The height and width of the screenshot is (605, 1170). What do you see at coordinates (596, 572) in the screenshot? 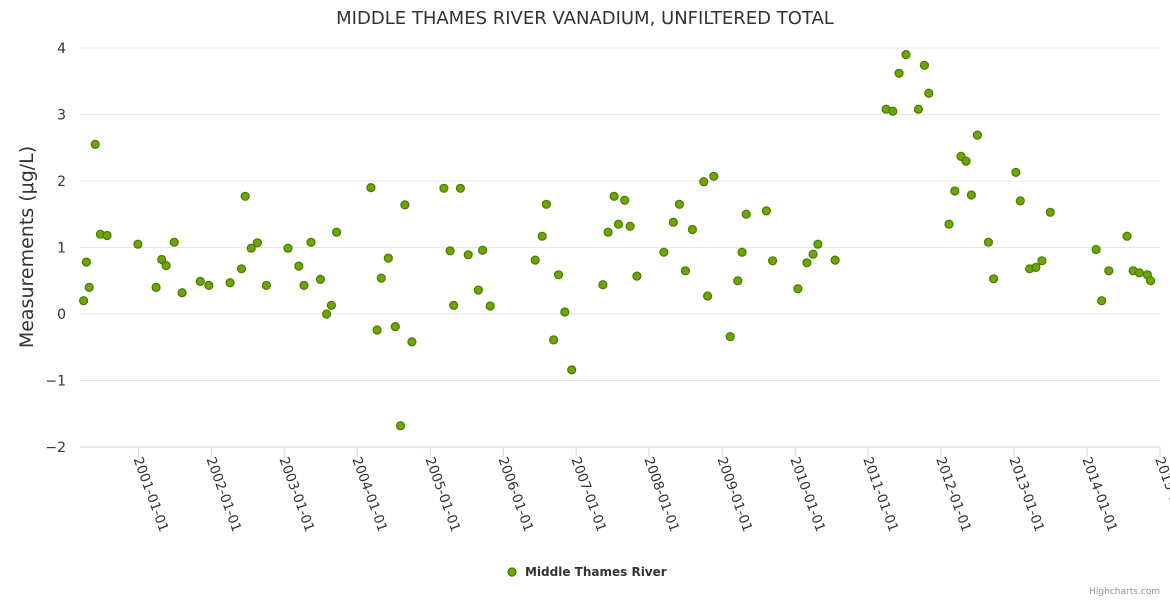
I see `legend-item-middle-thames-river: Middle Thames River` at bounding box center [596, 572].